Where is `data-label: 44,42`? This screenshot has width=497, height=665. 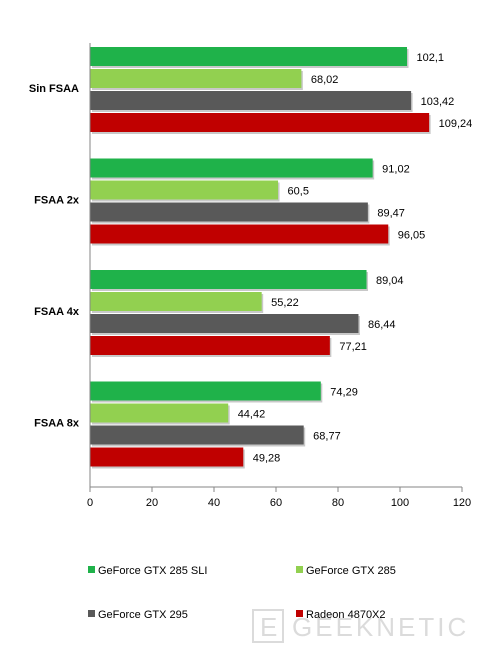
data-label: 44,42 is located at coordinates (252, 415).